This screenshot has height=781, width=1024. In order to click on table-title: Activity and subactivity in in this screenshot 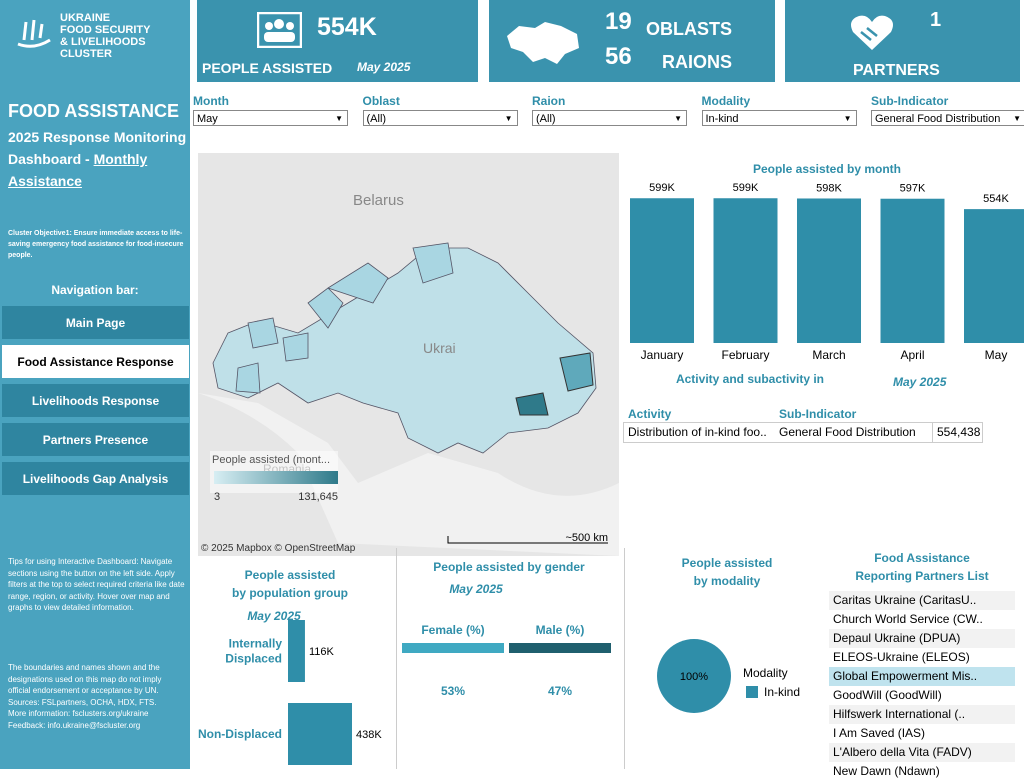, I will do `click(750, 379)`.